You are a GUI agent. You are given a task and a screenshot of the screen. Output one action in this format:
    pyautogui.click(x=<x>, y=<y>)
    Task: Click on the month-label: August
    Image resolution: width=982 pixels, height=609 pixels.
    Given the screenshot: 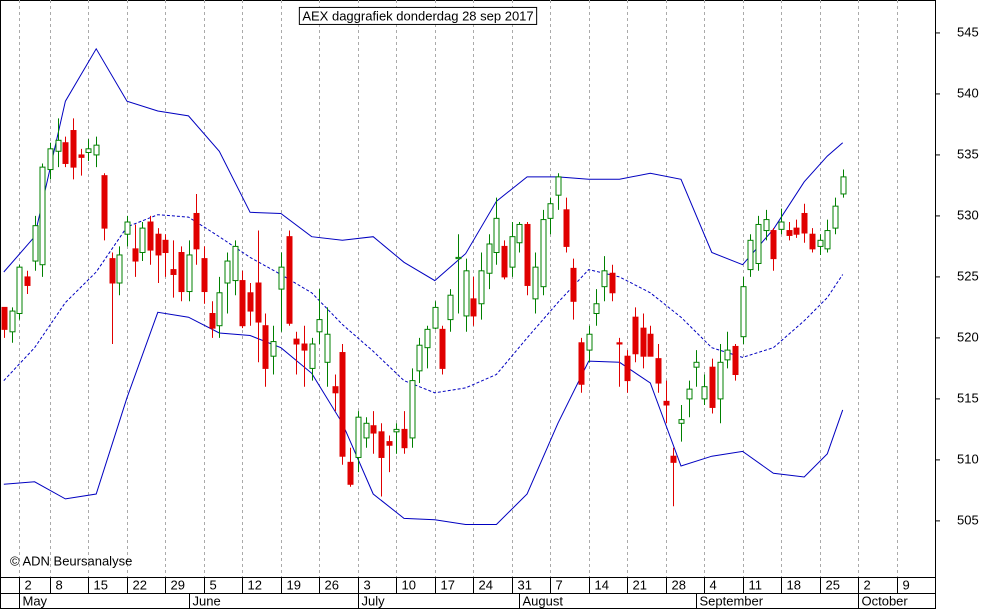 What is the action you would take?
    pyautogui.click(x=543, y=600)
    